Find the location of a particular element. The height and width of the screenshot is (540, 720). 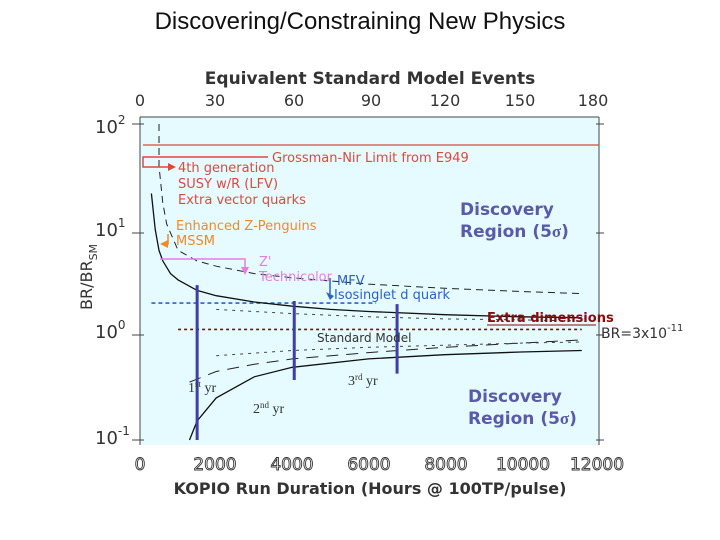

zprime-label: Z' is located at coordinates (265, 262).